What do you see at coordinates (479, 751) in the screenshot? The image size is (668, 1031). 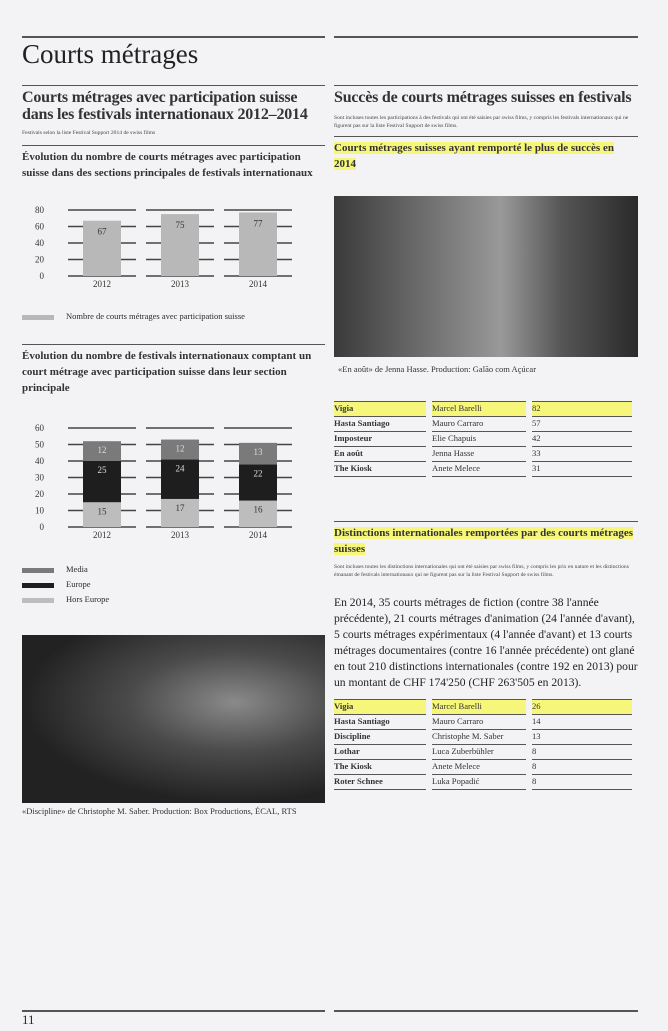 I see `director: Luca Zuberbühler` at bounding box center [479, 751].